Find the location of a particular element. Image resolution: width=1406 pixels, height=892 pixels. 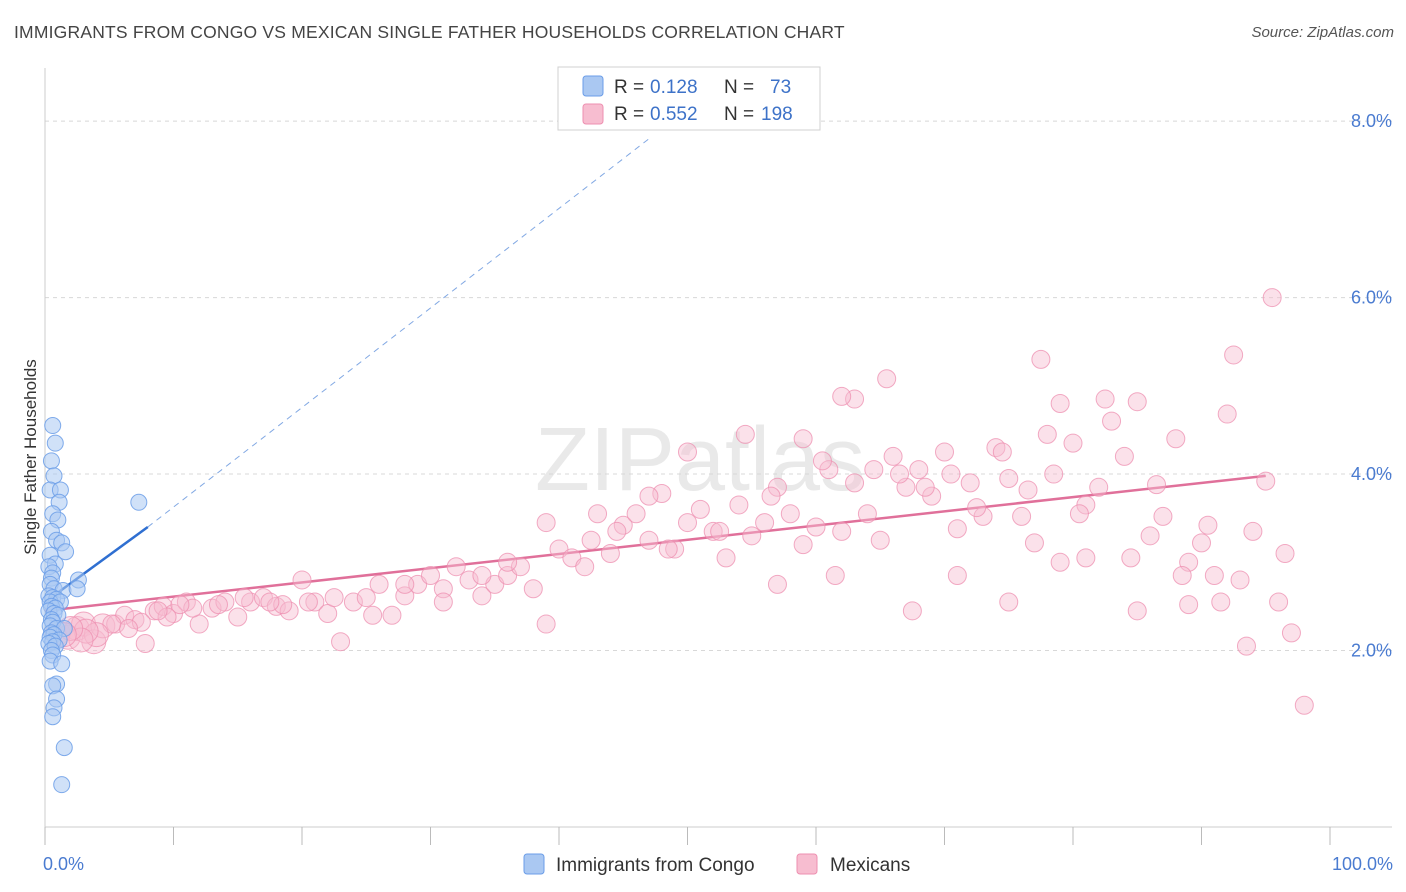

legend-n-label-1: N = is located at coordinates (739, 87).